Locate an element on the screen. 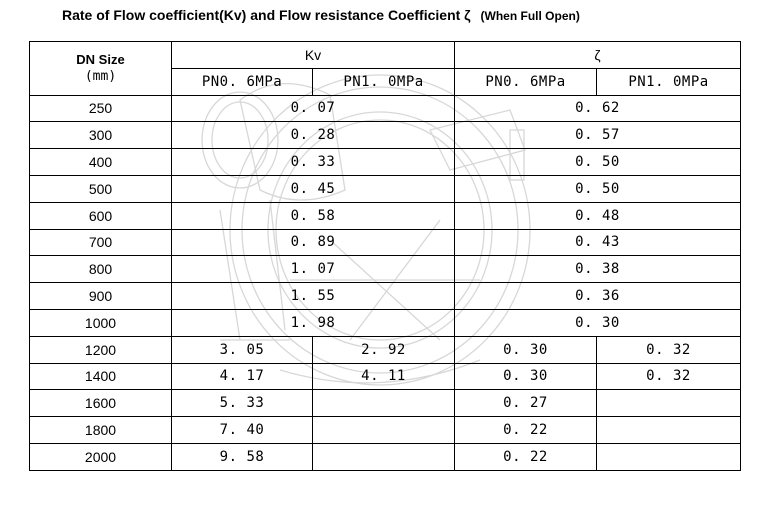 This screenshot has width=775, height=508. kv-pn06-cell: 9. 58 is located at coordinates (242, 456).